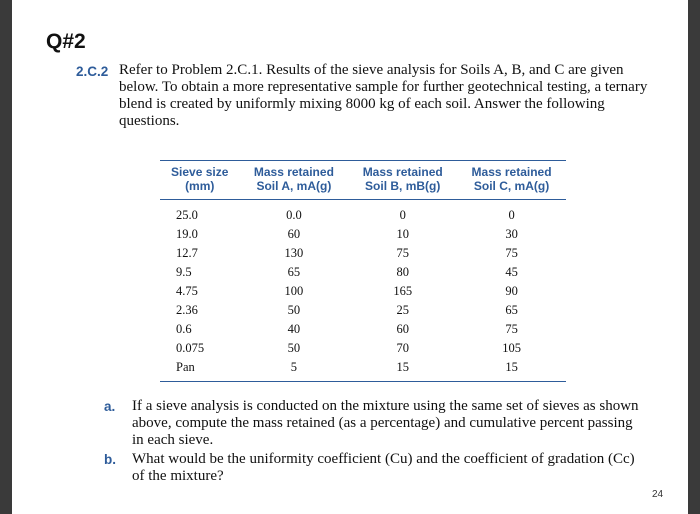 This screenshot has height=514, width=700. Describe the element at coordinates (348, 348) in the screenshot. I see `table-row: 0.075 50 70 105` at that location.